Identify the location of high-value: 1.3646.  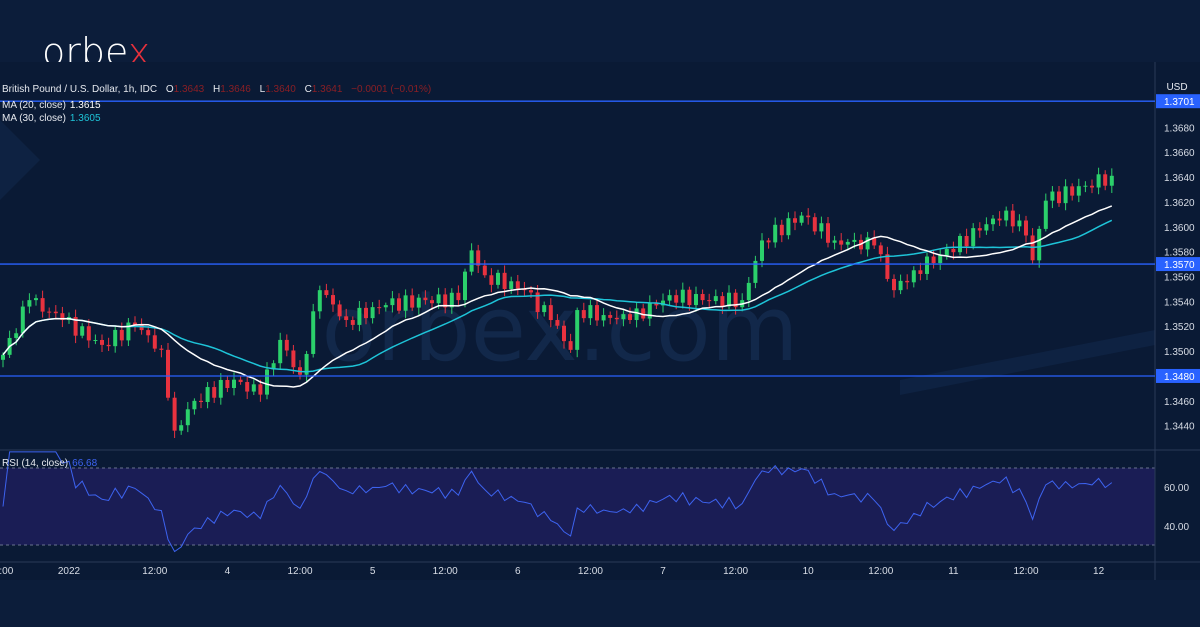
(235, 89).